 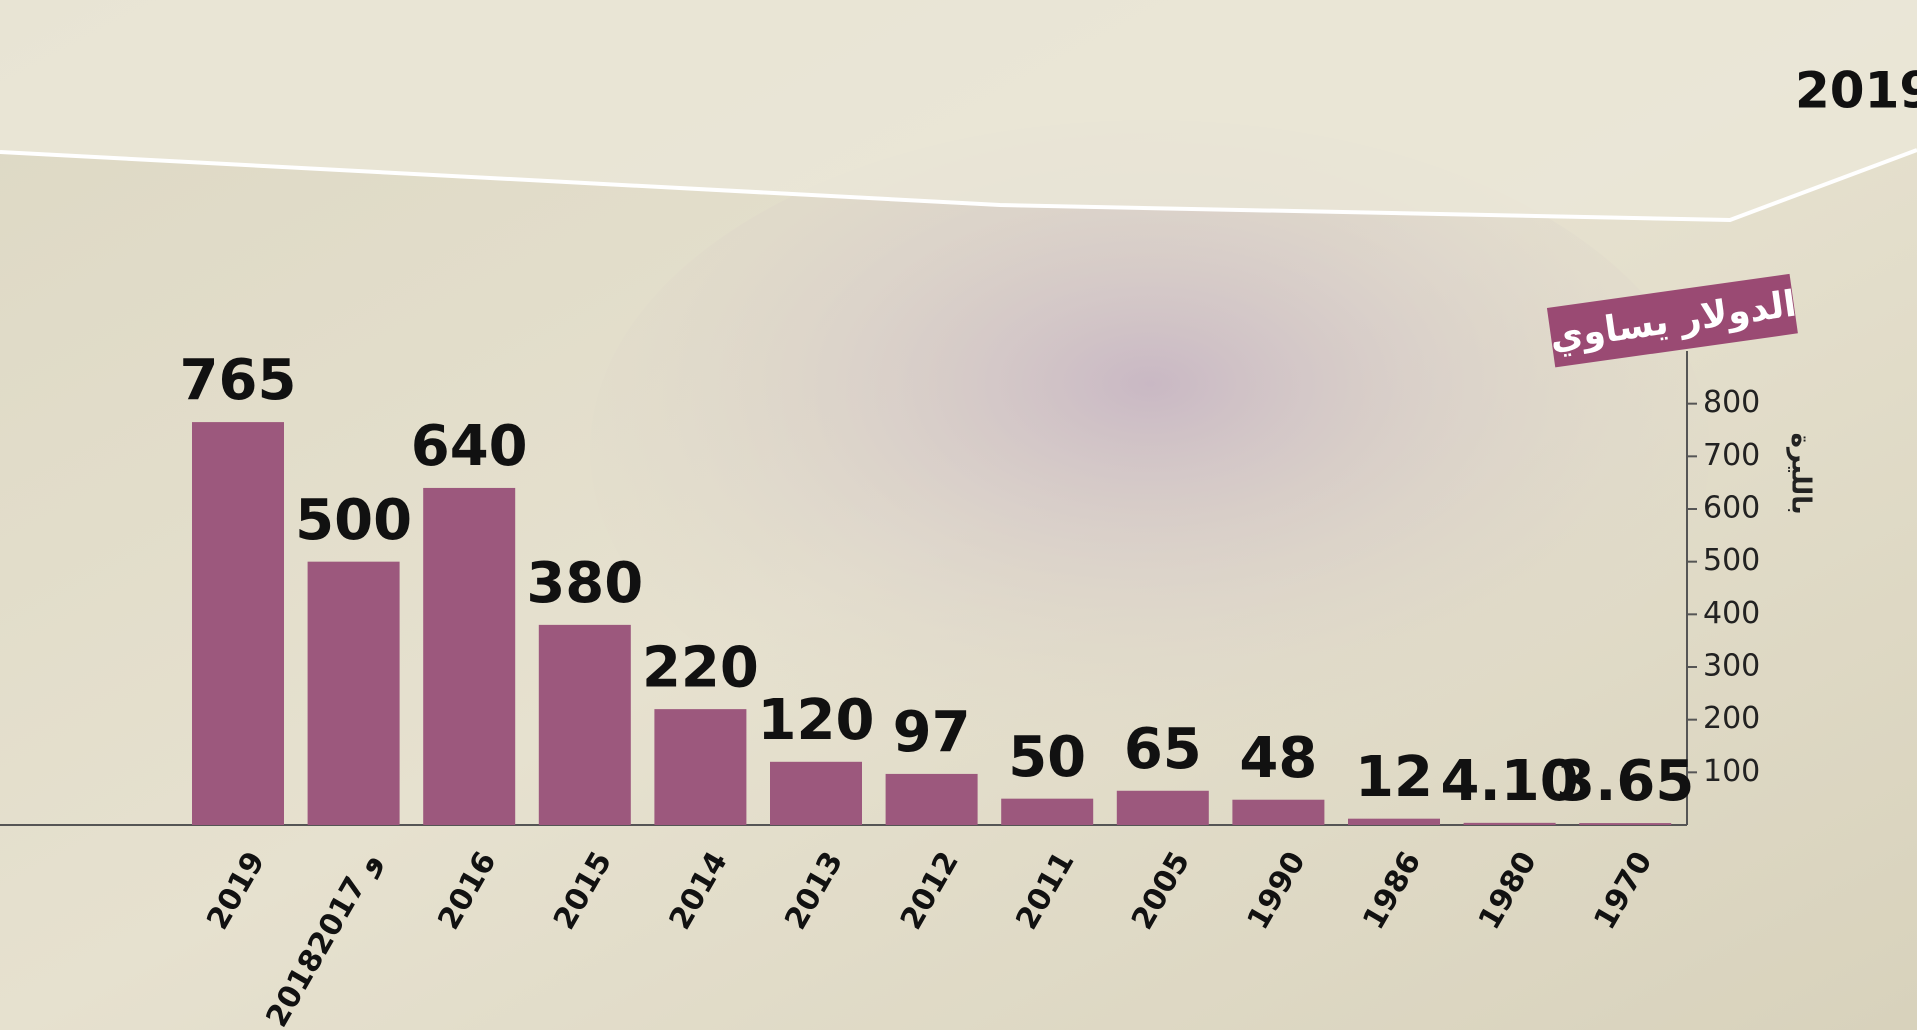 I want to click on value-label: 48, so click(x=1278, y=758).